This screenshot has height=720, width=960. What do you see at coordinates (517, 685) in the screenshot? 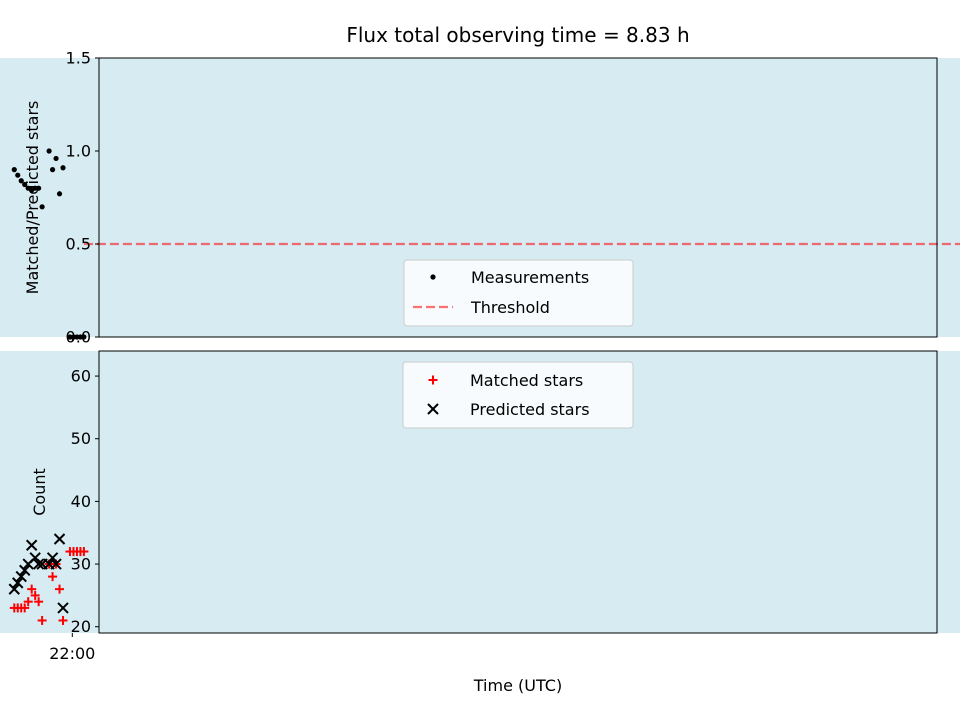
I see `x-axis-label: Time (UTC)` at bounding box center [517, 685].